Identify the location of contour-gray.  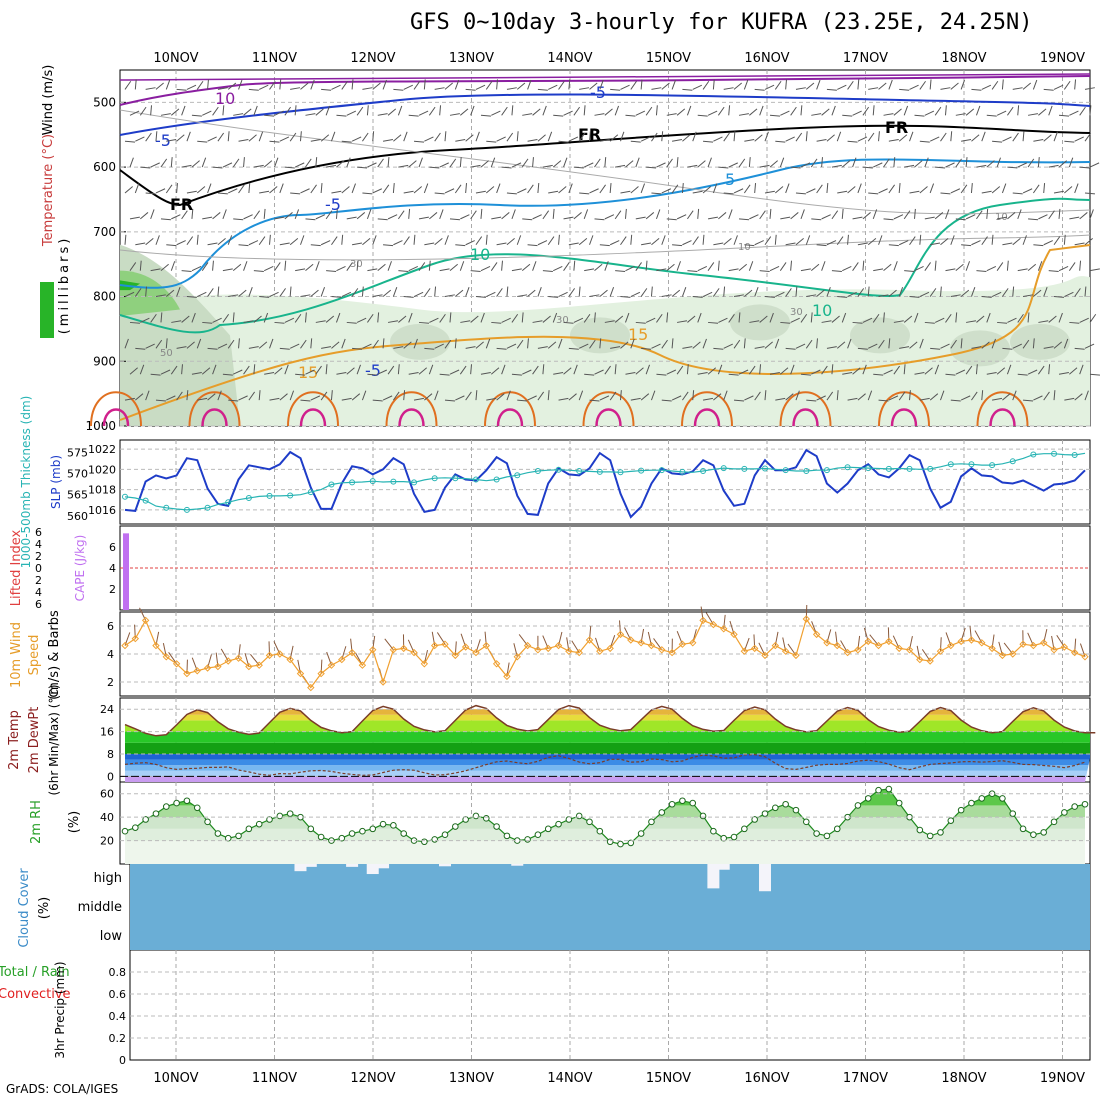
(605, 162).